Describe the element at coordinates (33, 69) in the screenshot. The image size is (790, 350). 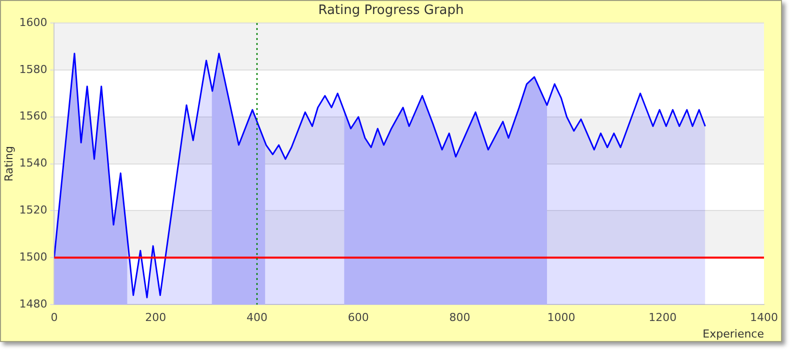
I see `y-tick-label: 1580` at that location.